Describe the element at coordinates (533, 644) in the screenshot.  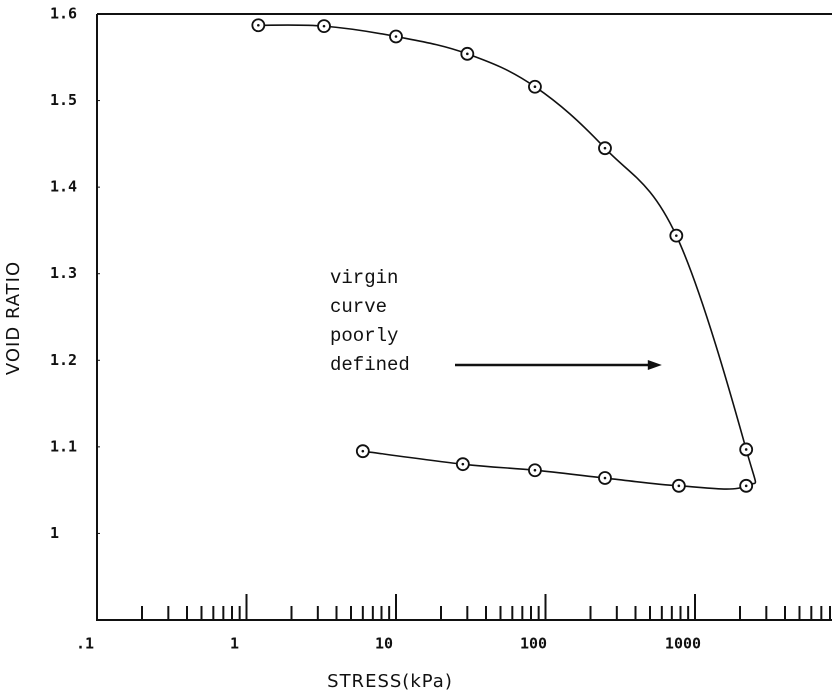
I see `x-tick-label: 100` at that location.